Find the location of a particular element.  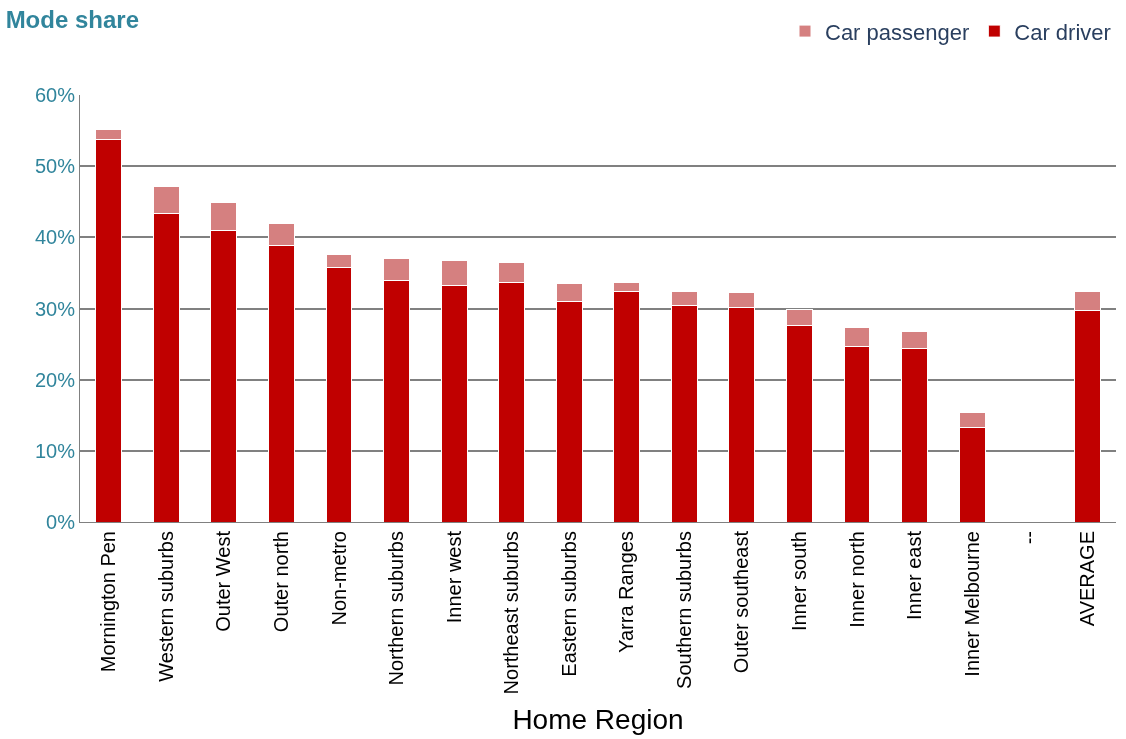

x-tick-label: Outer north is located at coordinates (280, 582).